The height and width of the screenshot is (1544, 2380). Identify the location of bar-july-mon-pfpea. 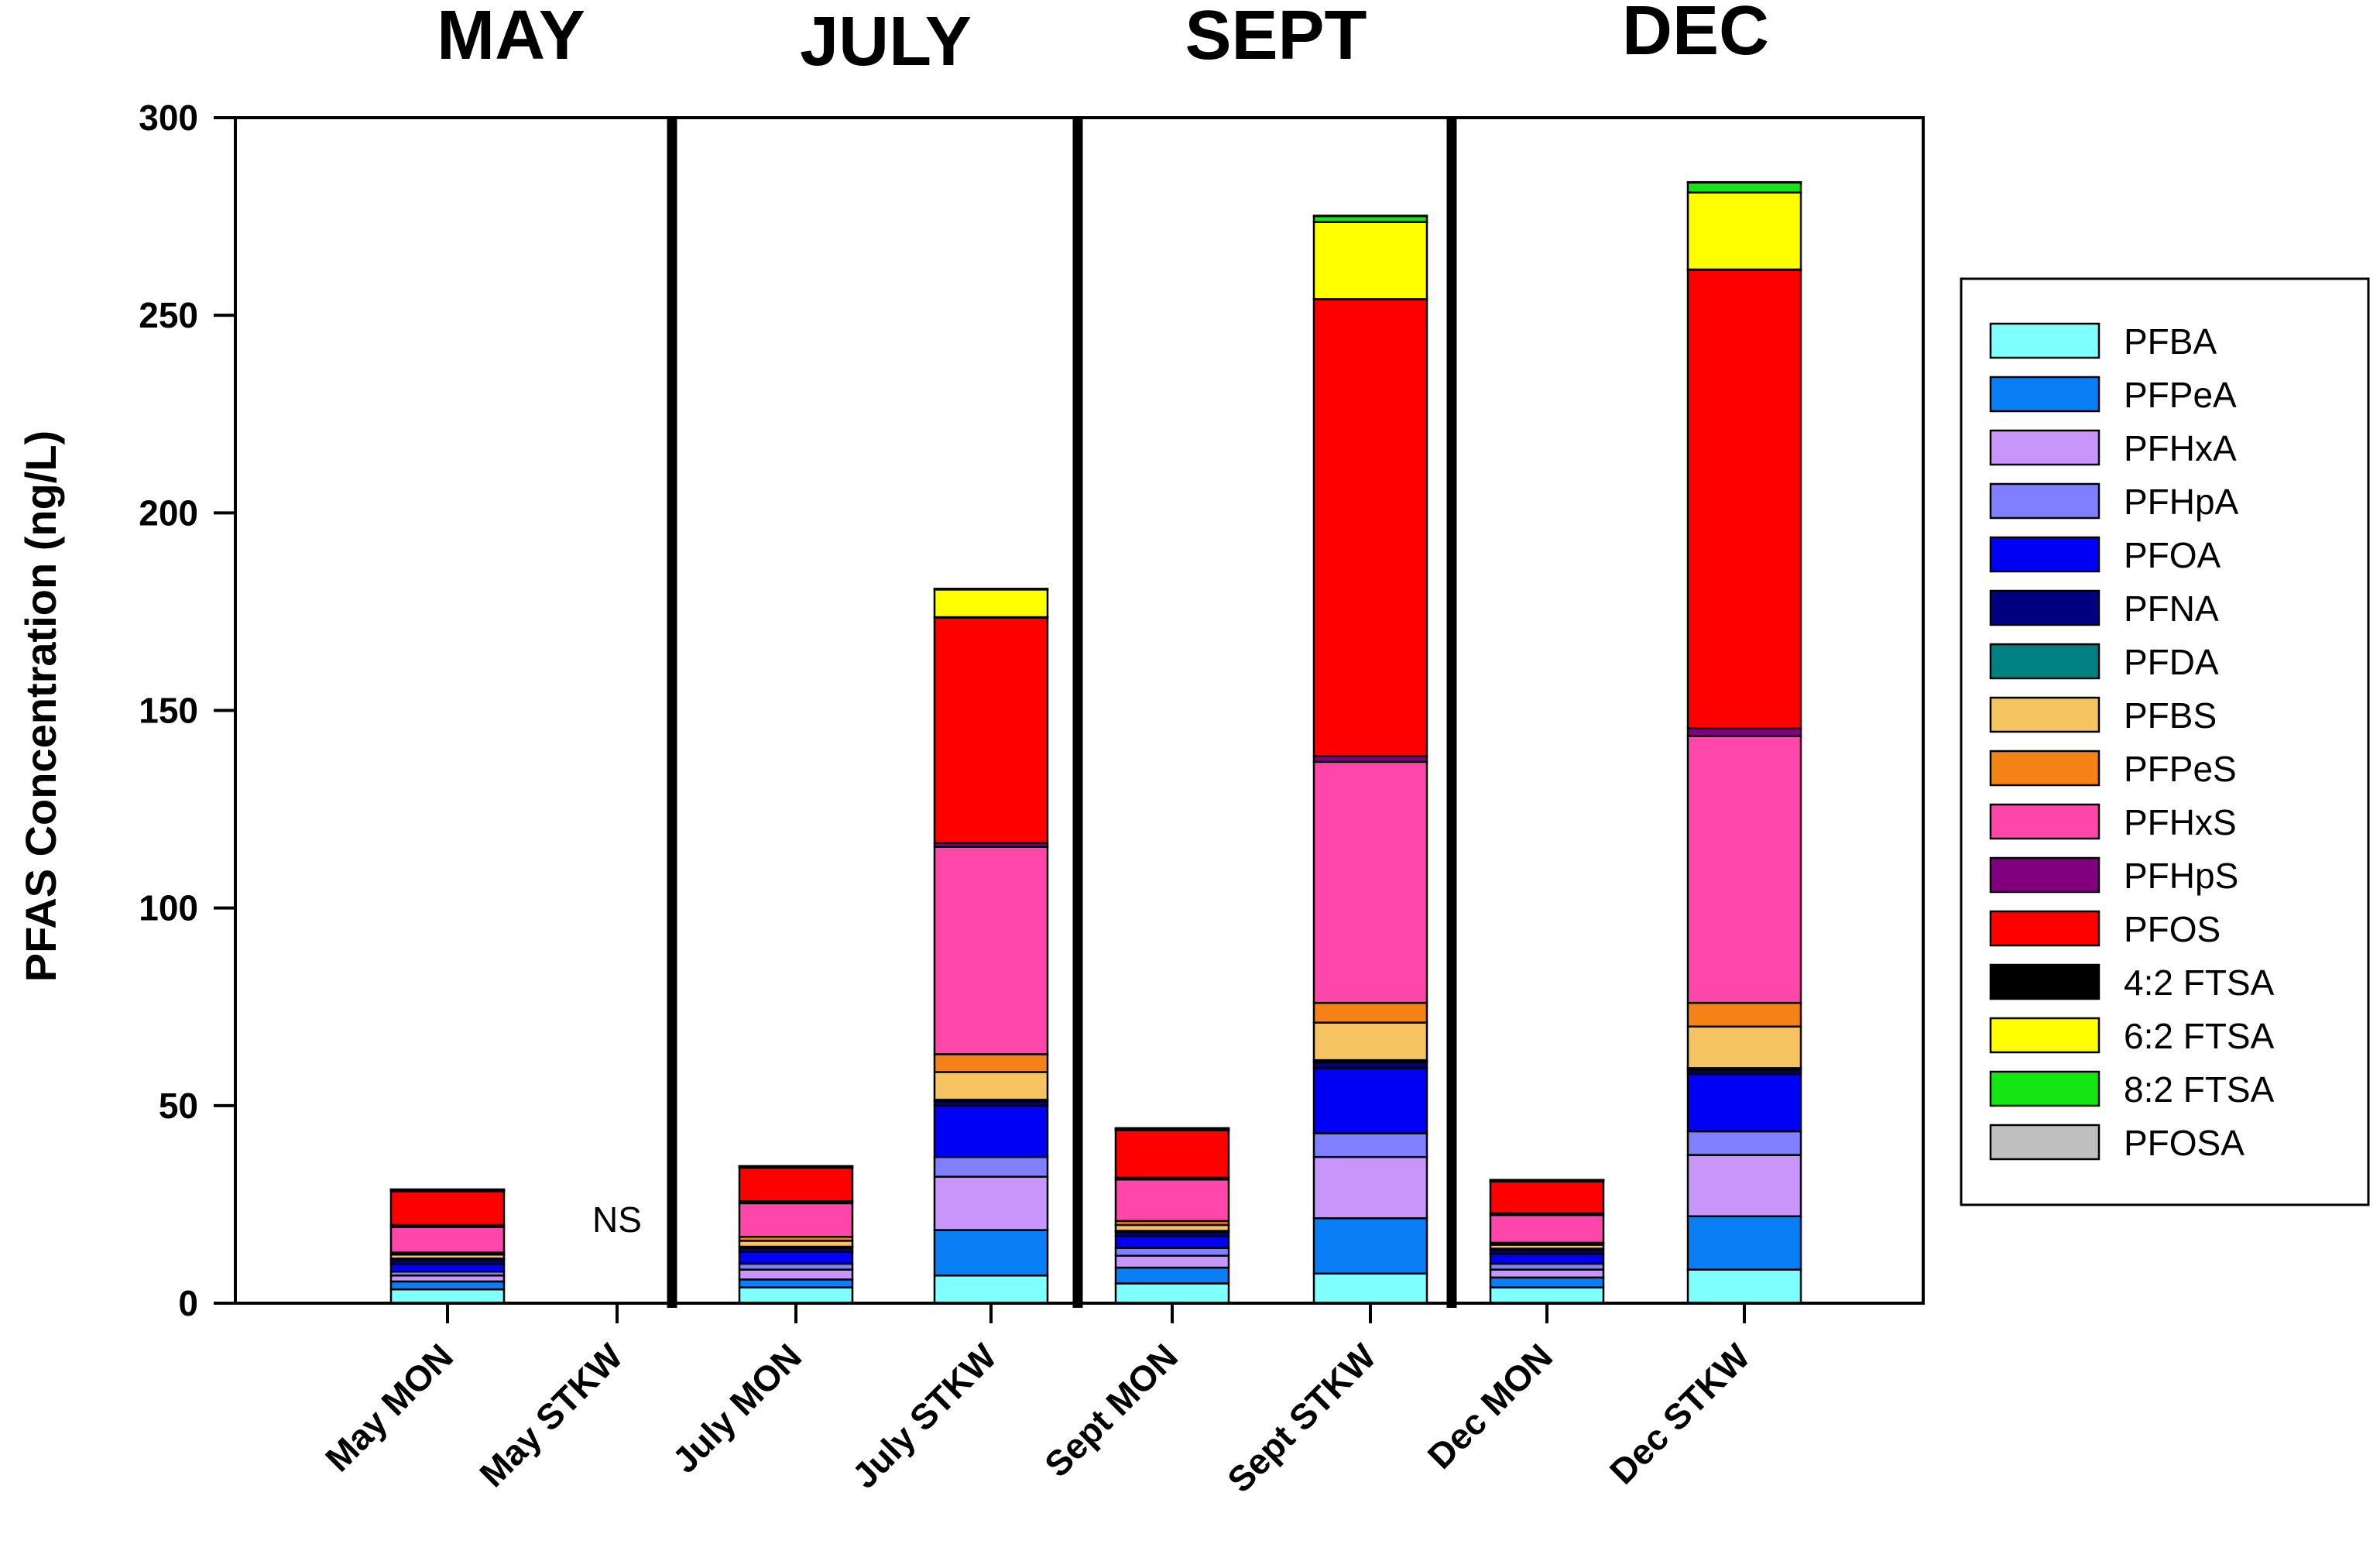
(796, 1283).